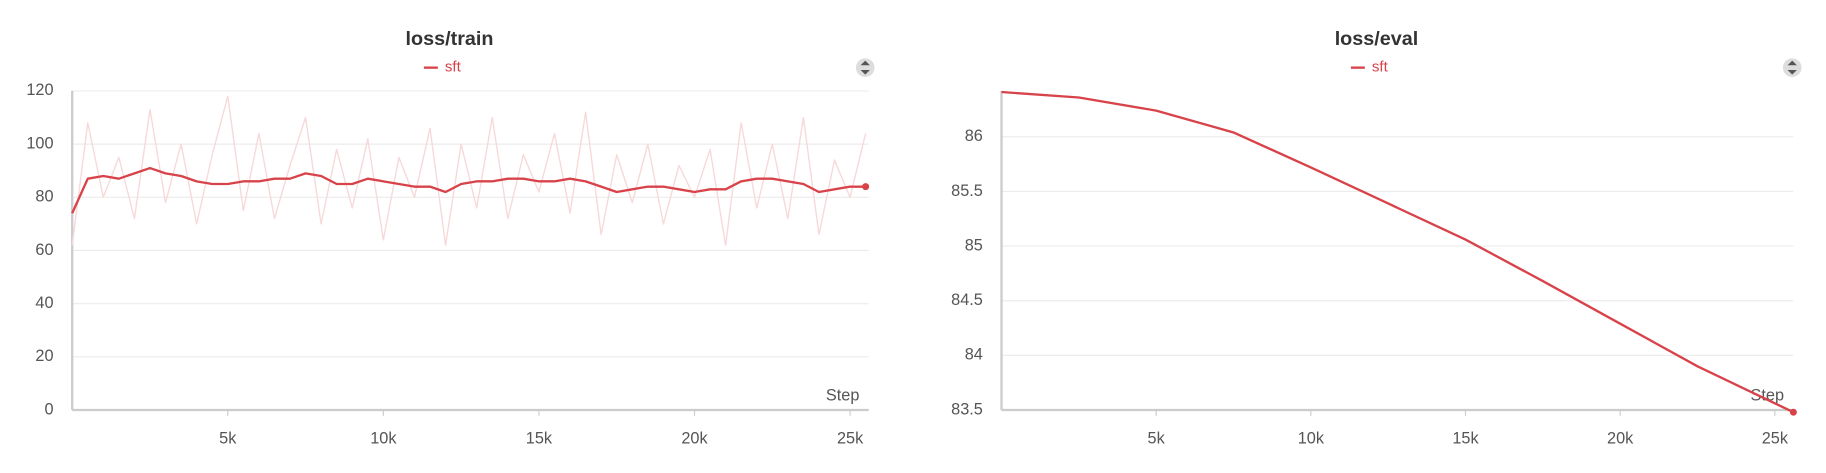 This screenshot has width=1826, height=473. Describe the element at coordinates (974, 245) in the screenshot. I see `y-tick-label: 85` at that location.